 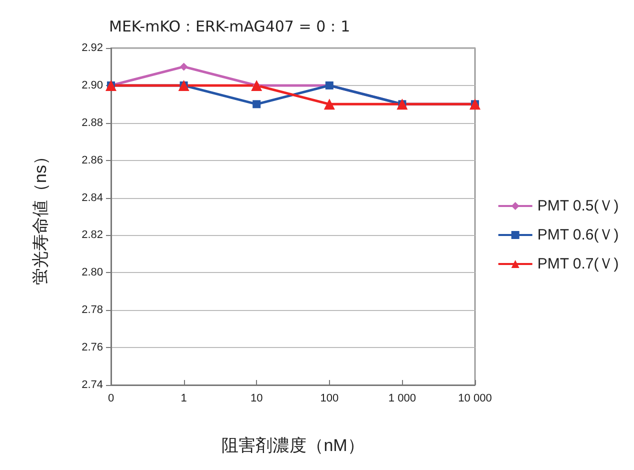 I want to click on y-tick-label: 2.78, so click(x=92, y=310).